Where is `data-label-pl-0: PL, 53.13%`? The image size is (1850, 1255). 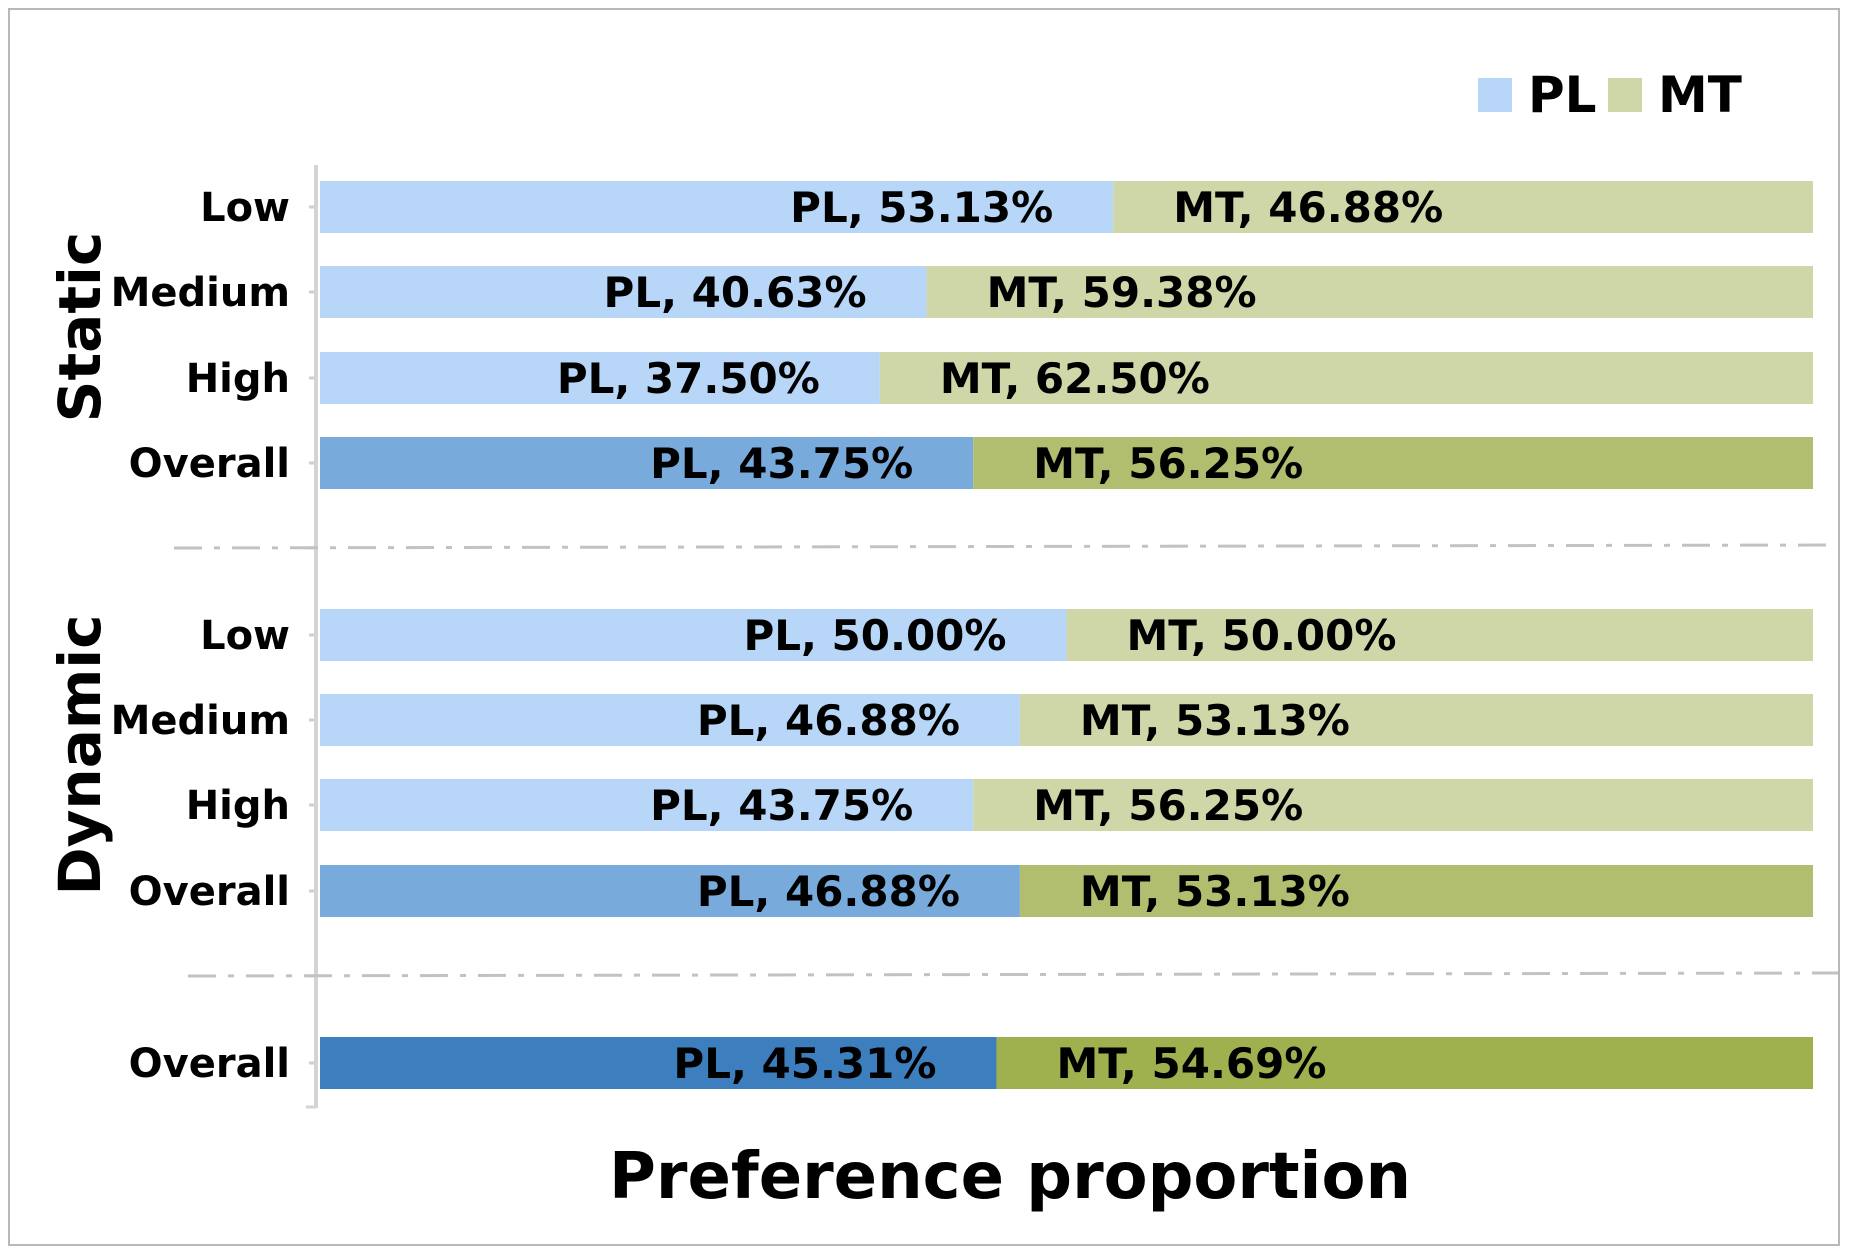
data-label-pl-0: PL, 53.13% is located at coordinates (921, 207).